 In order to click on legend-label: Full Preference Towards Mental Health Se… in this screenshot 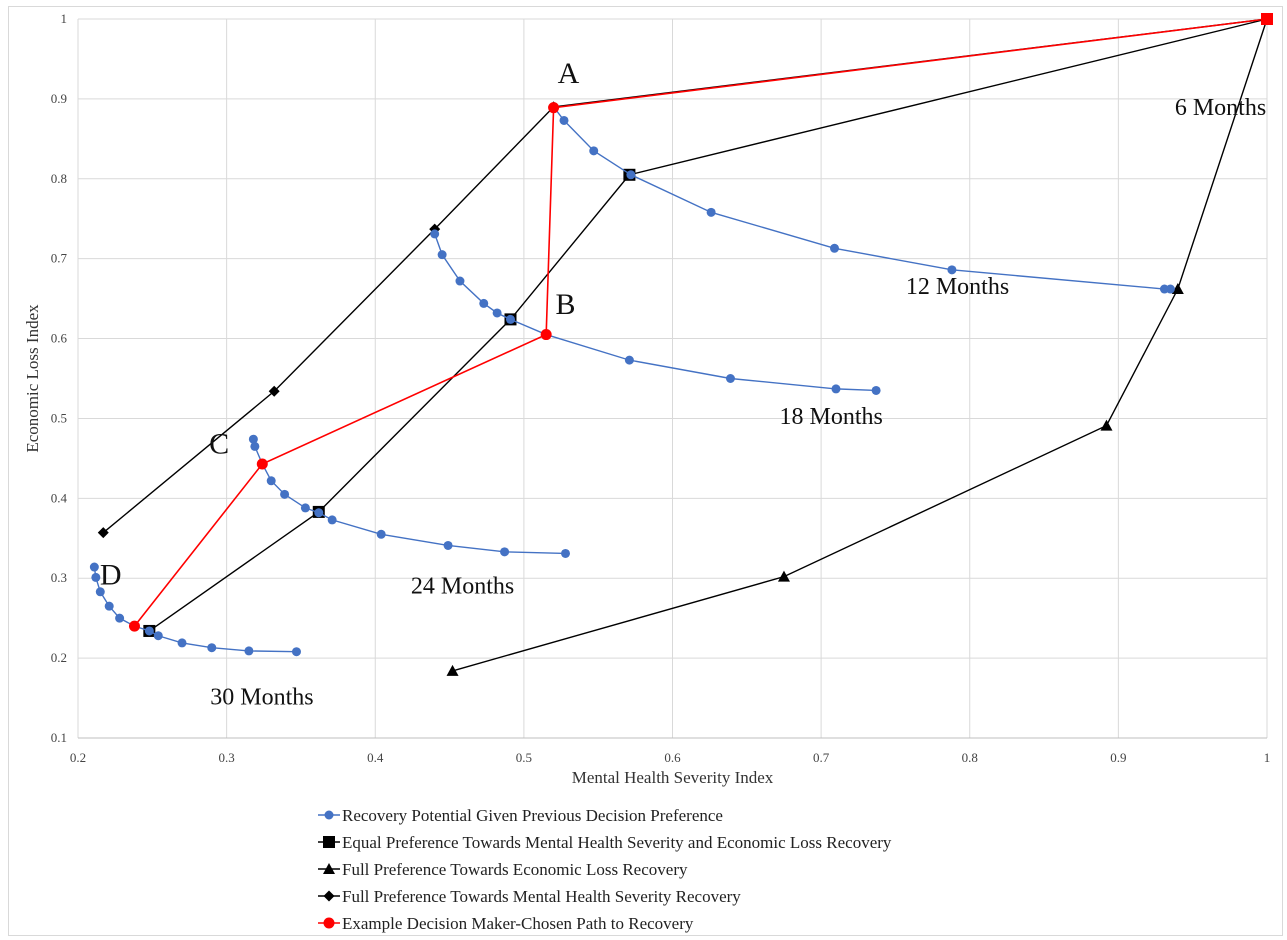, I will do `click(541, 896)`.